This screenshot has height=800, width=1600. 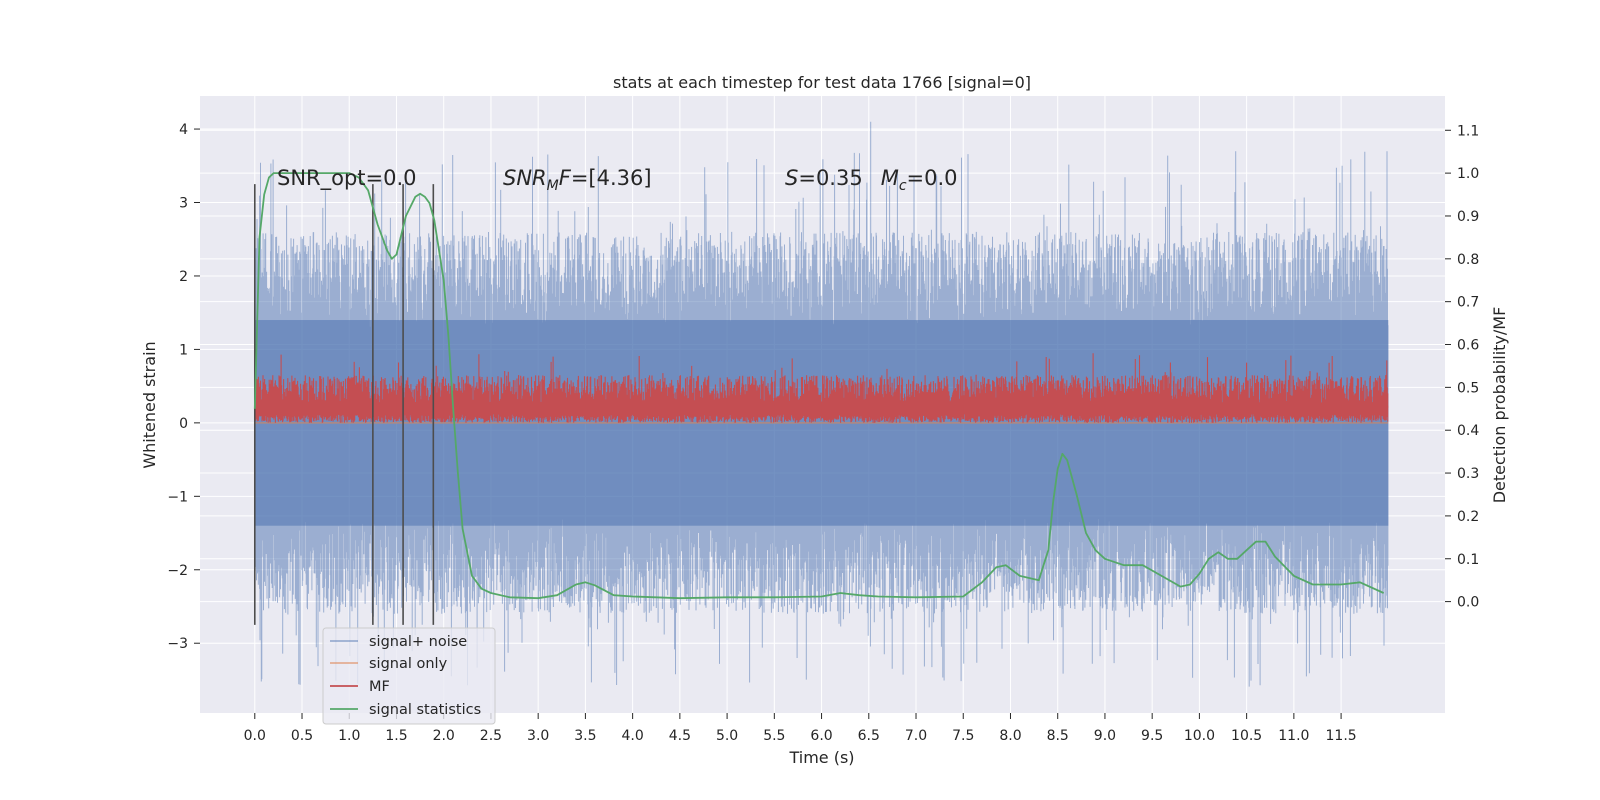 What do you see at coordinates (903, 186) in the screenshot?
I see `mc-subscript: c` at bounding box center [903, 186].